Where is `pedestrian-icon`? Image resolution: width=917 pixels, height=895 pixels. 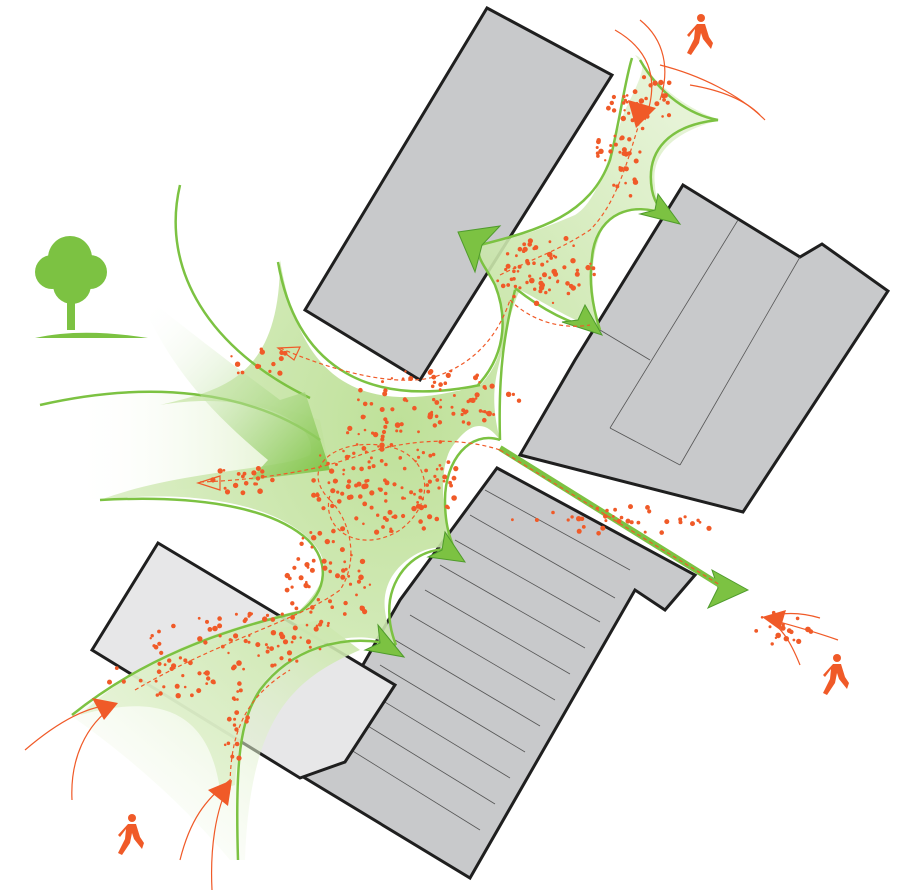 pedestrian-icon is located at coordinates (836, 674).